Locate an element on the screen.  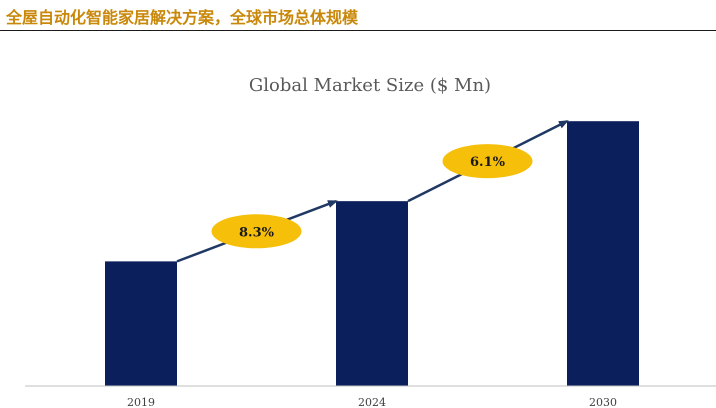
x-tick-label: 2019 is located at coordinates (141, 402).